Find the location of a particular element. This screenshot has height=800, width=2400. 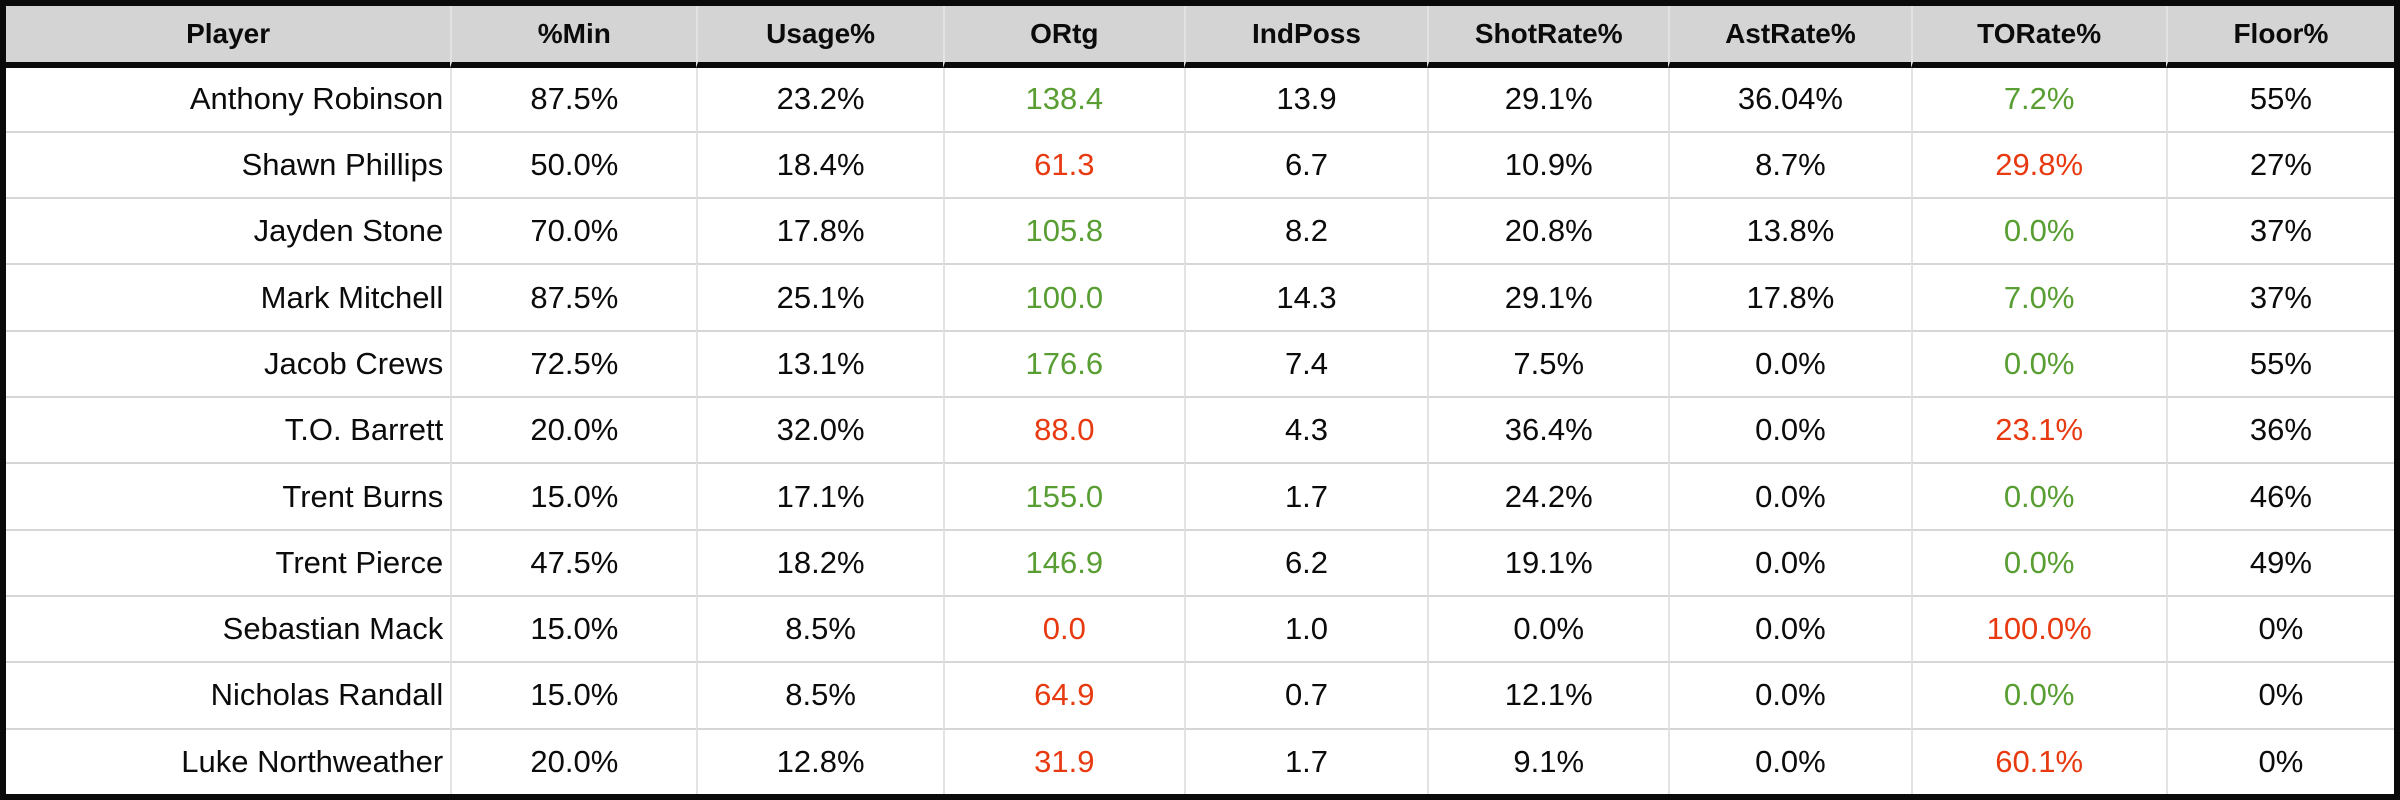

cell-ortg: 138.4 is located at coordinates (1063, 99).